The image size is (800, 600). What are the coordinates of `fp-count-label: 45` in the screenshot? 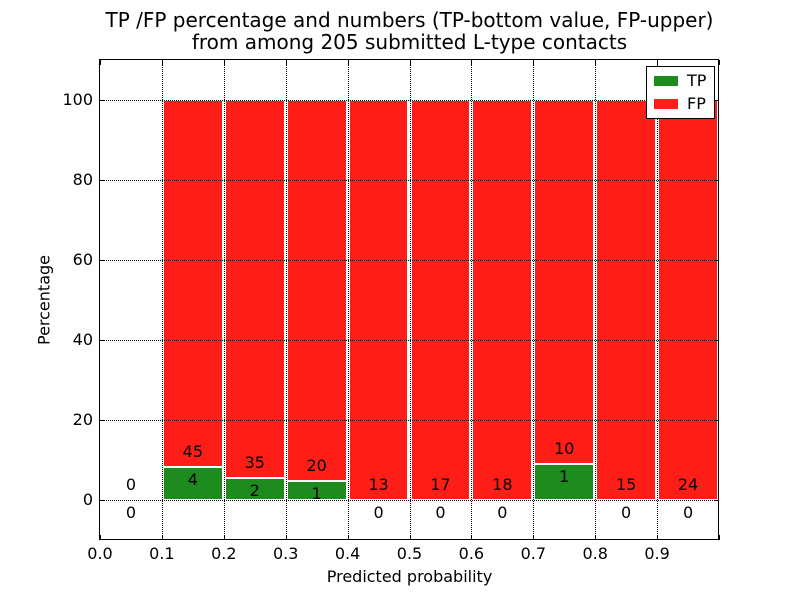 It's located at (193, 452).